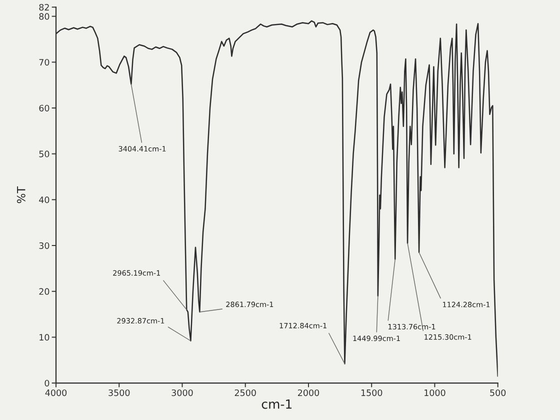 The height and width of the screenshot is (420, 560). What do you see at coordinates (44, 291) in the screenshot?
I see `y-tick-label: 20` at bounding box center [44, 291].